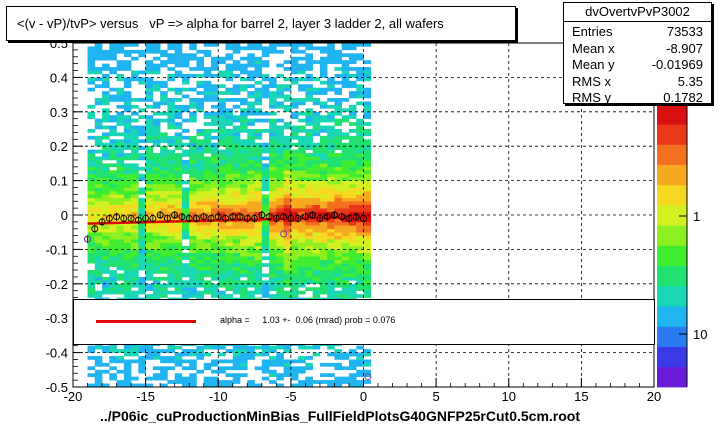 Image resolution: width=725 pixels, height=429 pixels. What do you see at coordinates (672, 134) in the screenshot?
I see `palette-band` at bounding box center [672, 134].